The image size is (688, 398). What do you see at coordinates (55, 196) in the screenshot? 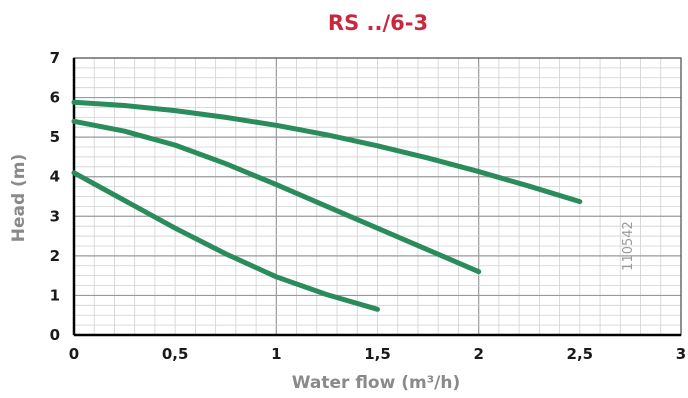
I see `y-axis-ticks: 0 1 2 3 4 5 6 7` at bounding box center [55, 196].